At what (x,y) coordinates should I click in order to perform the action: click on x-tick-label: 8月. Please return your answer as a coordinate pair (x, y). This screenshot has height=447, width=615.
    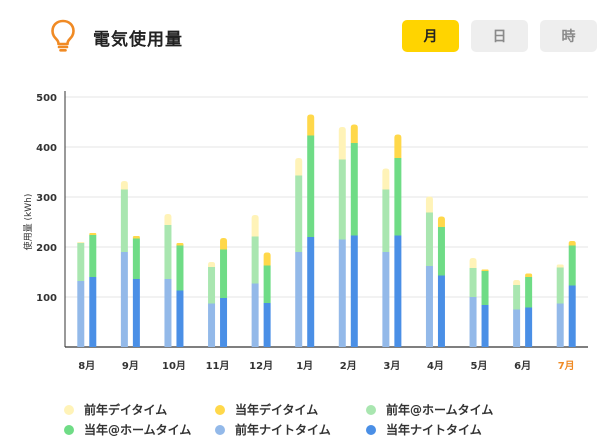
    Looking at the image, I should click on (86, 366).